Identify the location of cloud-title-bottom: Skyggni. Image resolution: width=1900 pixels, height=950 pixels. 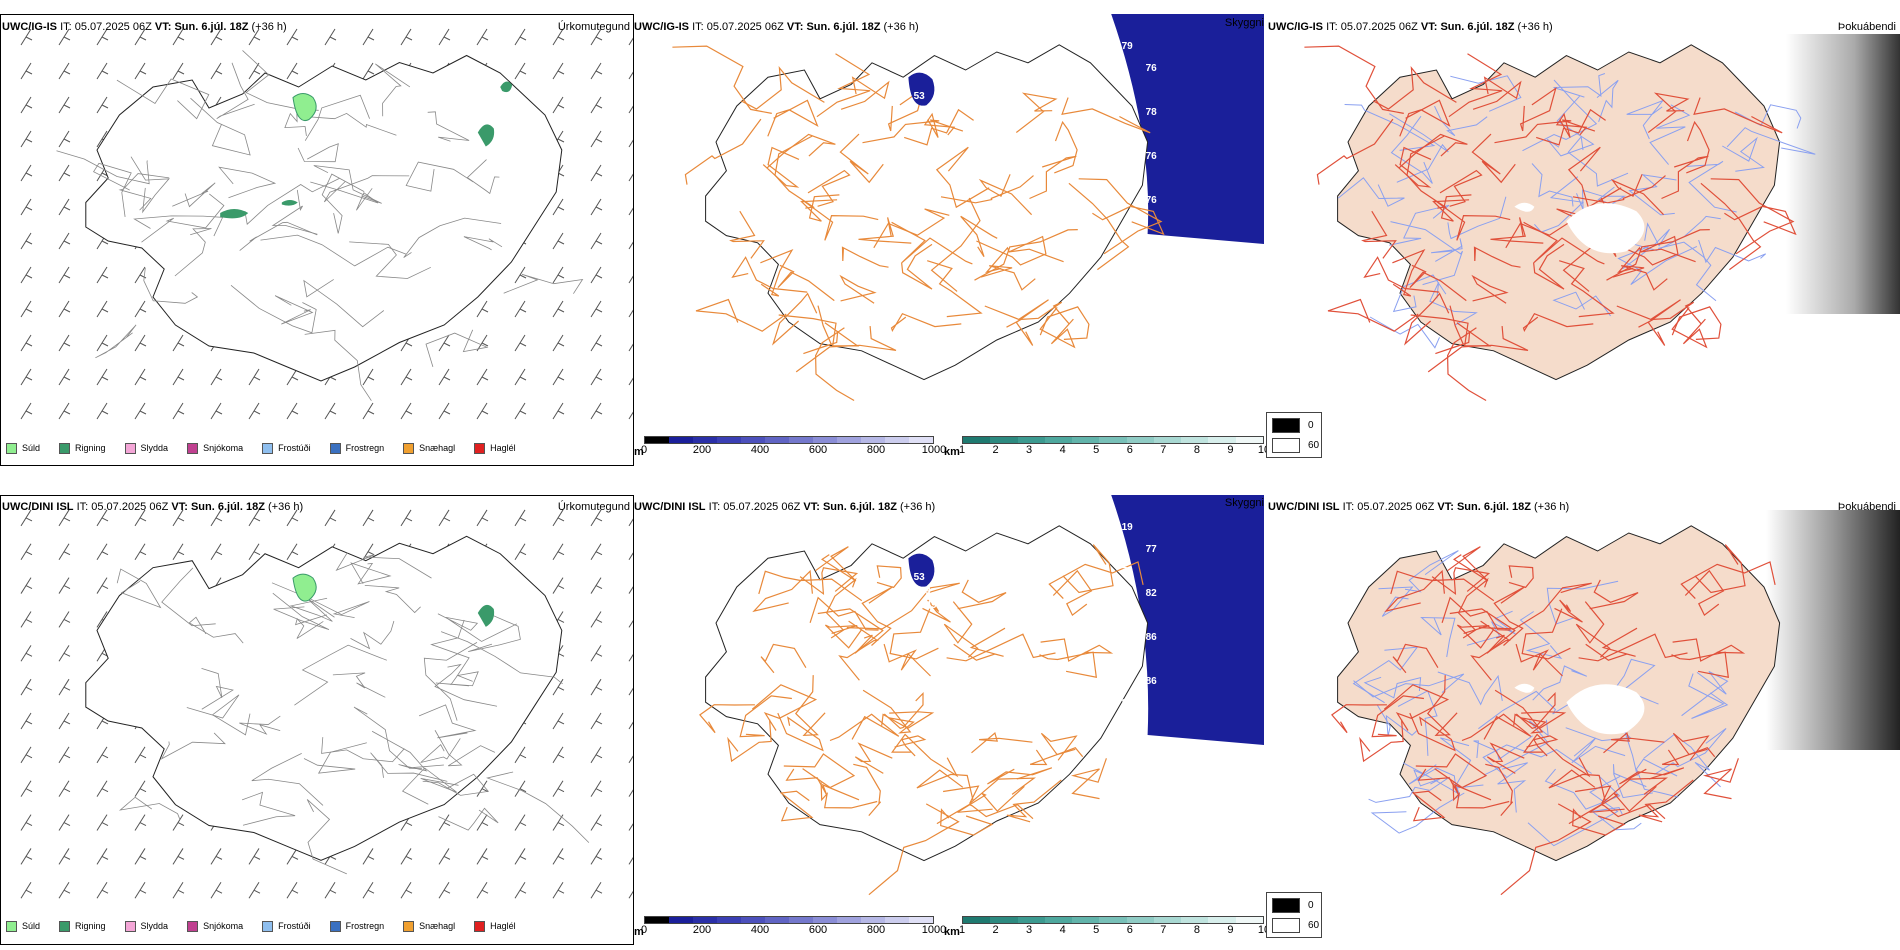
(1244, 503).